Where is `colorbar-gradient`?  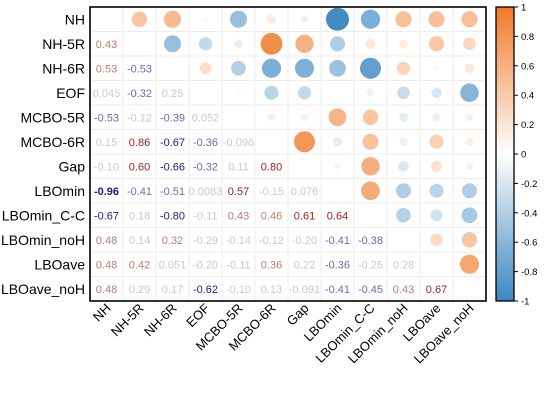
colorbar-gradient is located at coordinates (505, 154).